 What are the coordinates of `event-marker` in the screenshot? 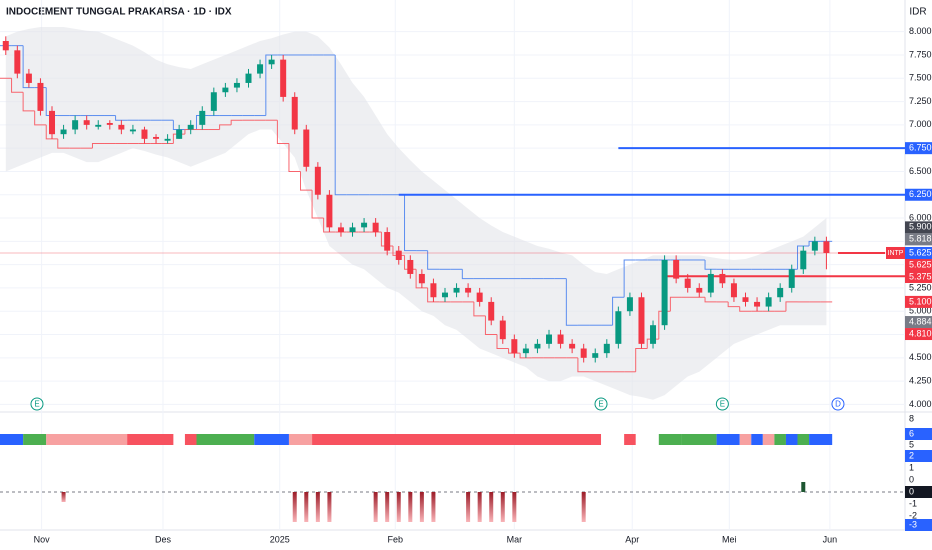 It's located at (722, 404).